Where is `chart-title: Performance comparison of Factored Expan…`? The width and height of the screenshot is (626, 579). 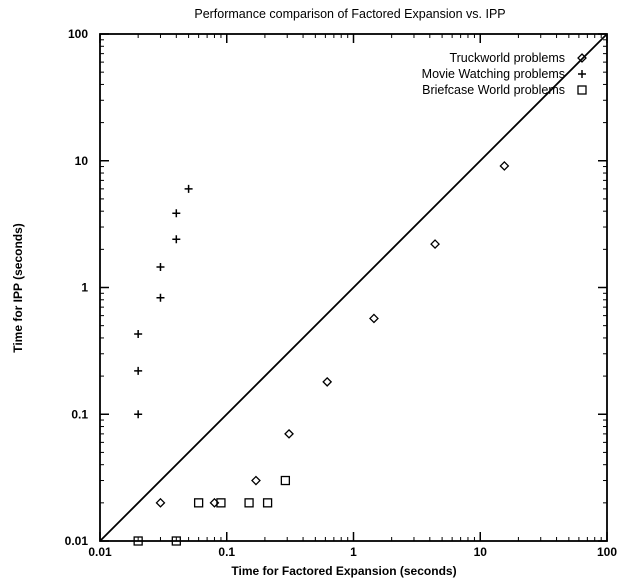
chart-title: Performance comparison of Factored Expan… is located at coordinates (349, 14).